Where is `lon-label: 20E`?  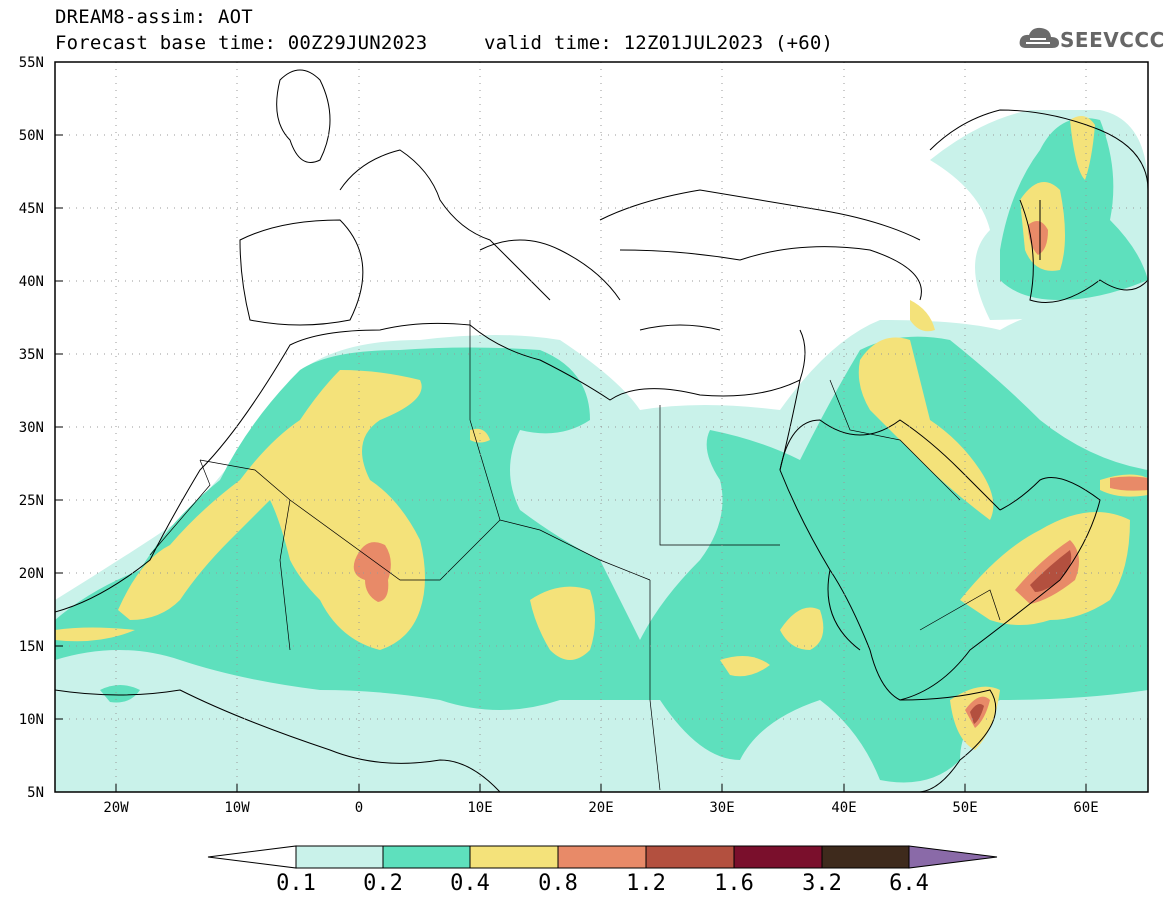 lon-label: 20E is located at coordinates (601, 808).